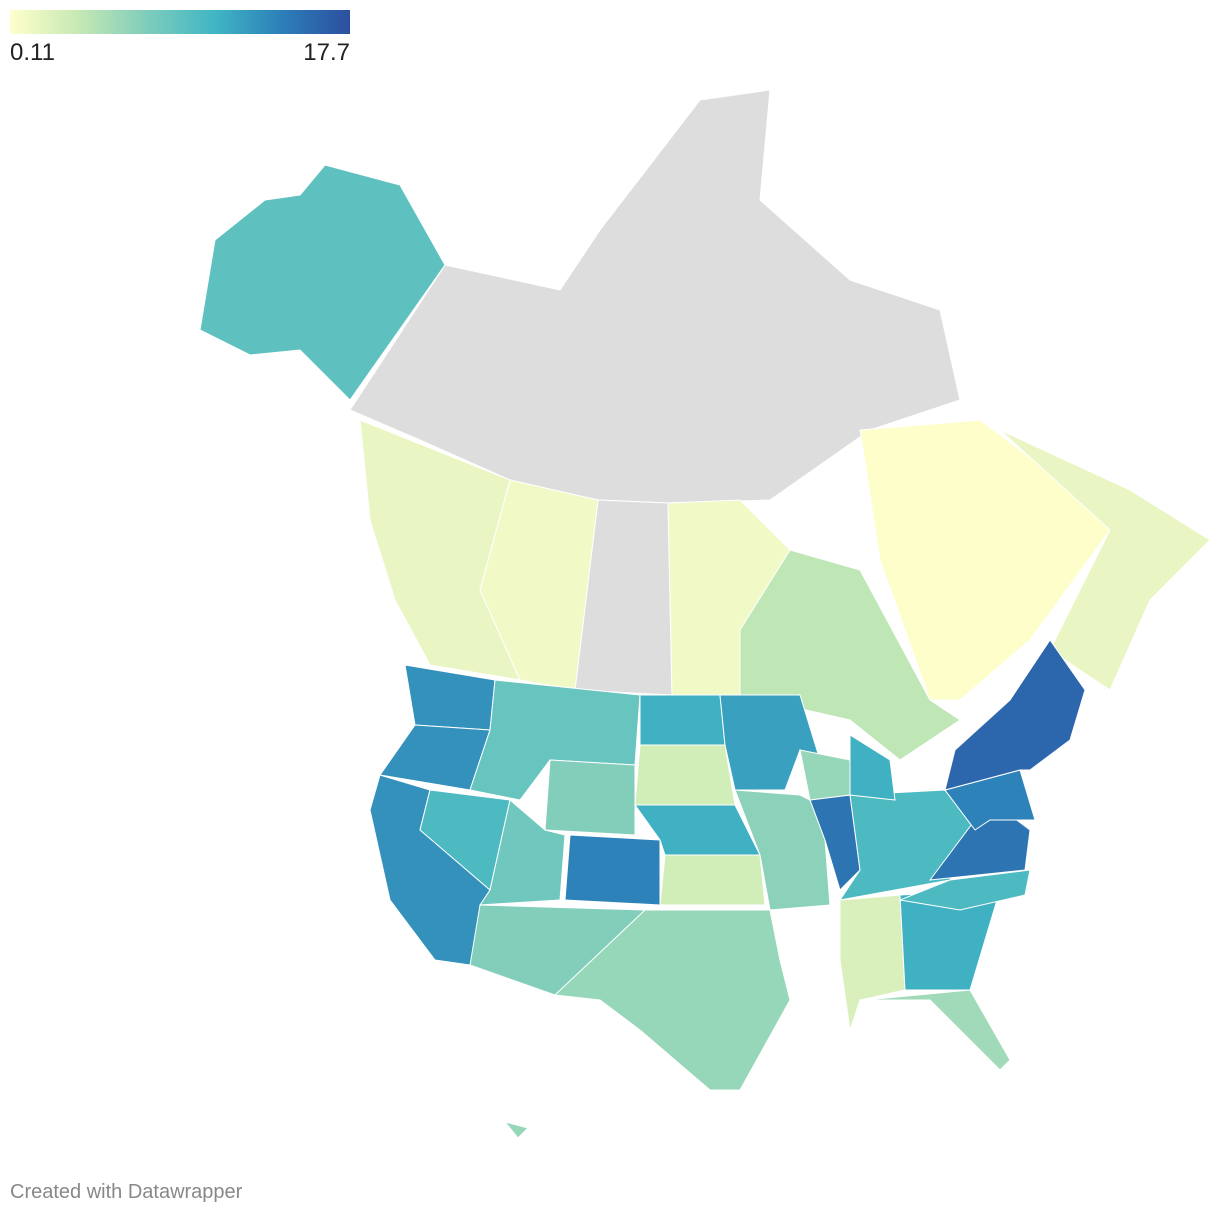 Image resolution: width=1220 pixels, height=1214 pixels. Describe the element at coordinates (126, 1192) in the screenshot. I see `credit: Created with Datawrapper` at that location.